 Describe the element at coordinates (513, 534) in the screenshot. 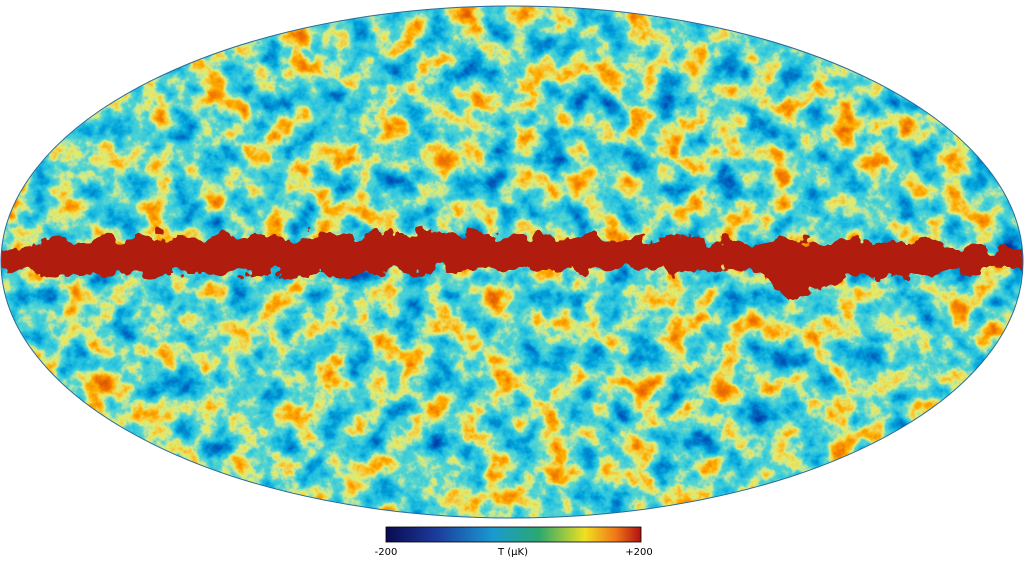

I see `colorbar` at that location.